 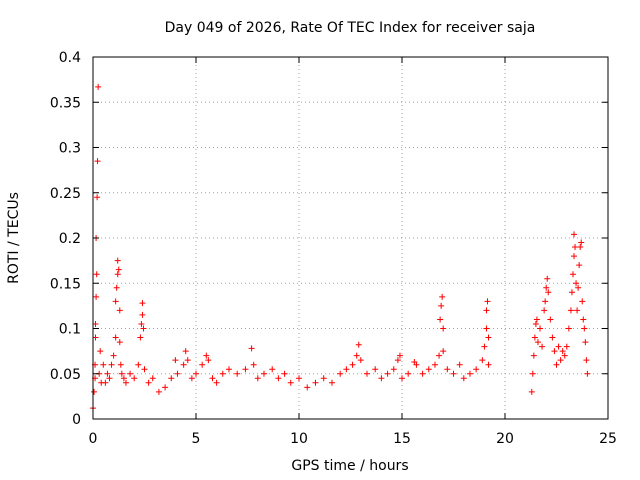 What do you see at coordinates (70, 239) in the screenshot?
I see `y-tick-label: 0.2` at bounding box center [70, 239].